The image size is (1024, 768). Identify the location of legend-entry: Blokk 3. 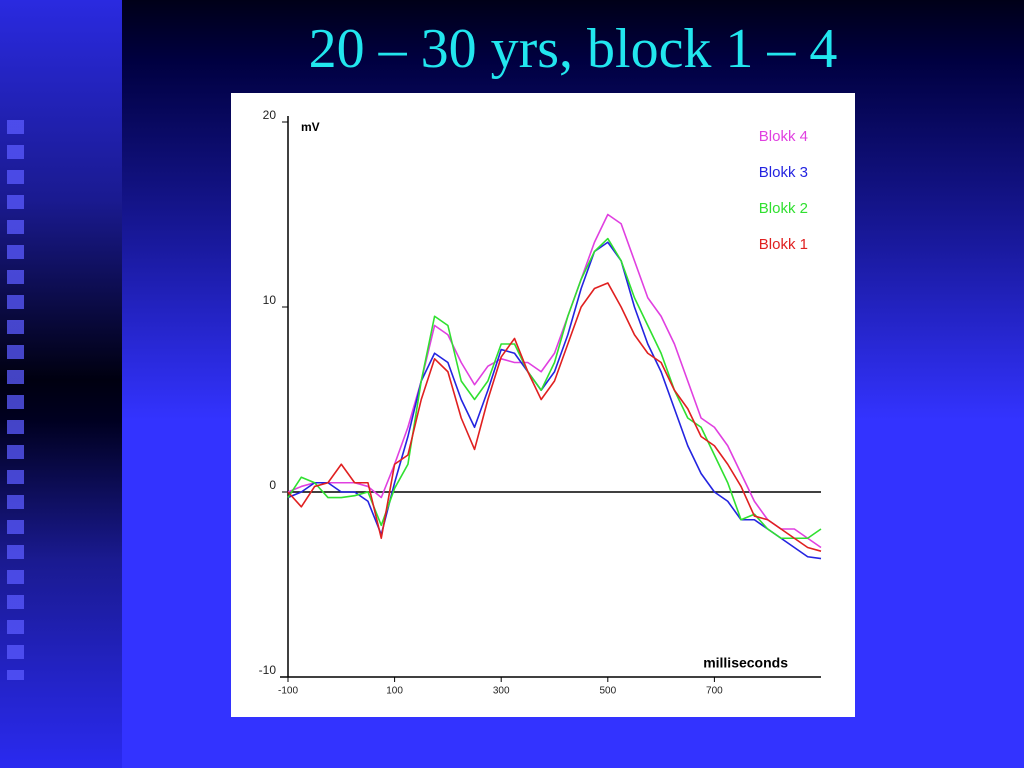
(783, 172).